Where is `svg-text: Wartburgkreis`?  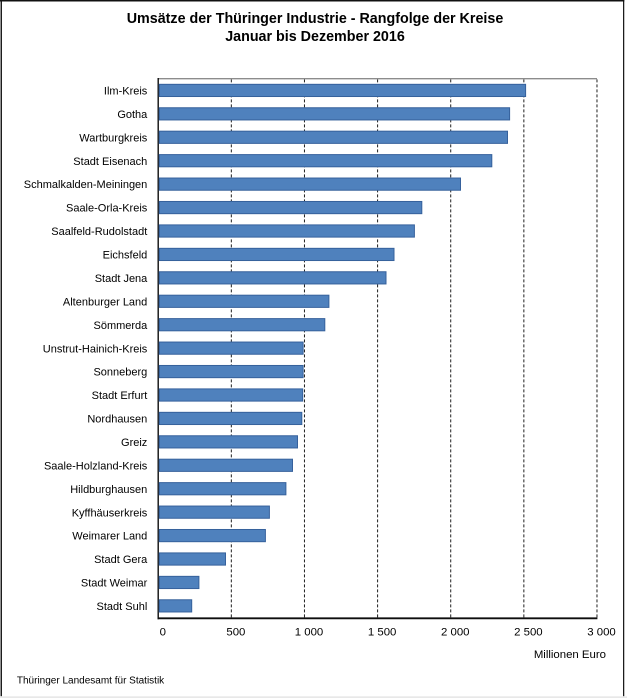
svg-text: Wartburgkreis is located at coordinates (113, 138).